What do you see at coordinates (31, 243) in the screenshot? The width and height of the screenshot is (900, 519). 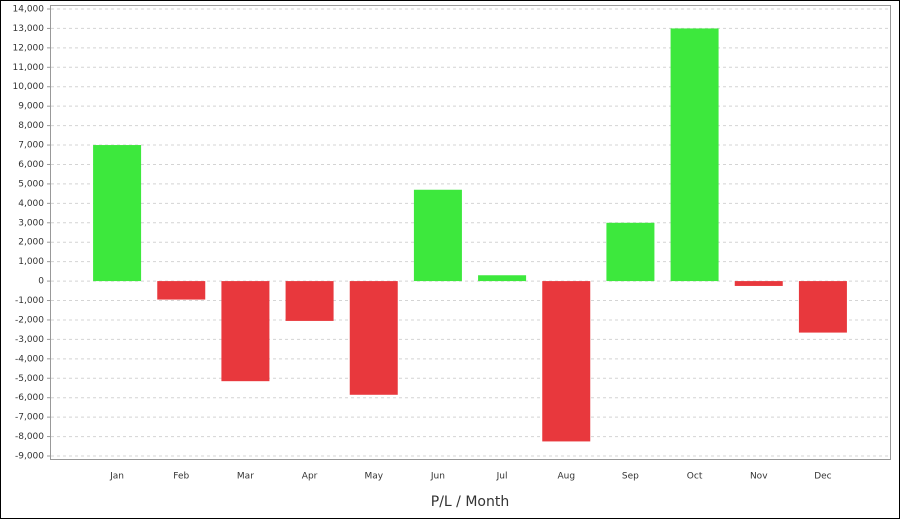 I see `y-tick-label: 2,000` at bounding box center [31, 243].